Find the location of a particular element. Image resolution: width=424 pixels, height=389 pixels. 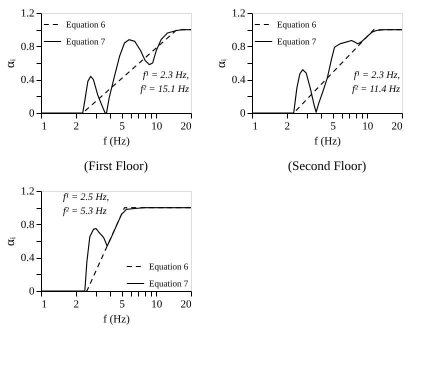

annotation: f² = 11.4 Hz is located at coordinates (376, 89).